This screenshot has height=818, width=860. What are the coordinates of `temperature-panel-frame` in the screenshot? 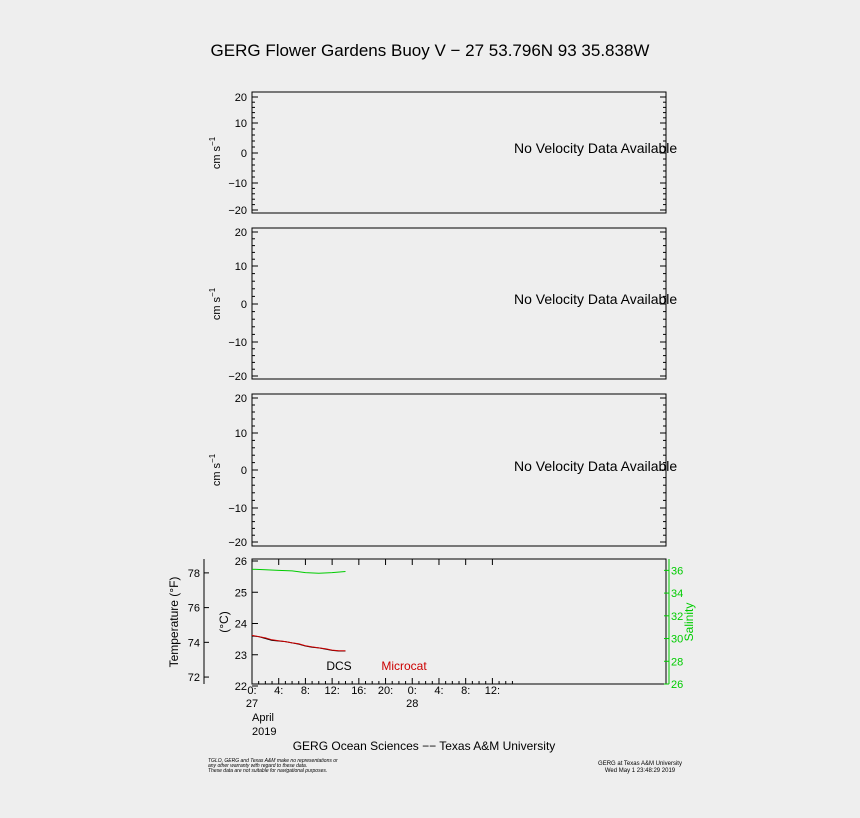 It's located at (459, 621).